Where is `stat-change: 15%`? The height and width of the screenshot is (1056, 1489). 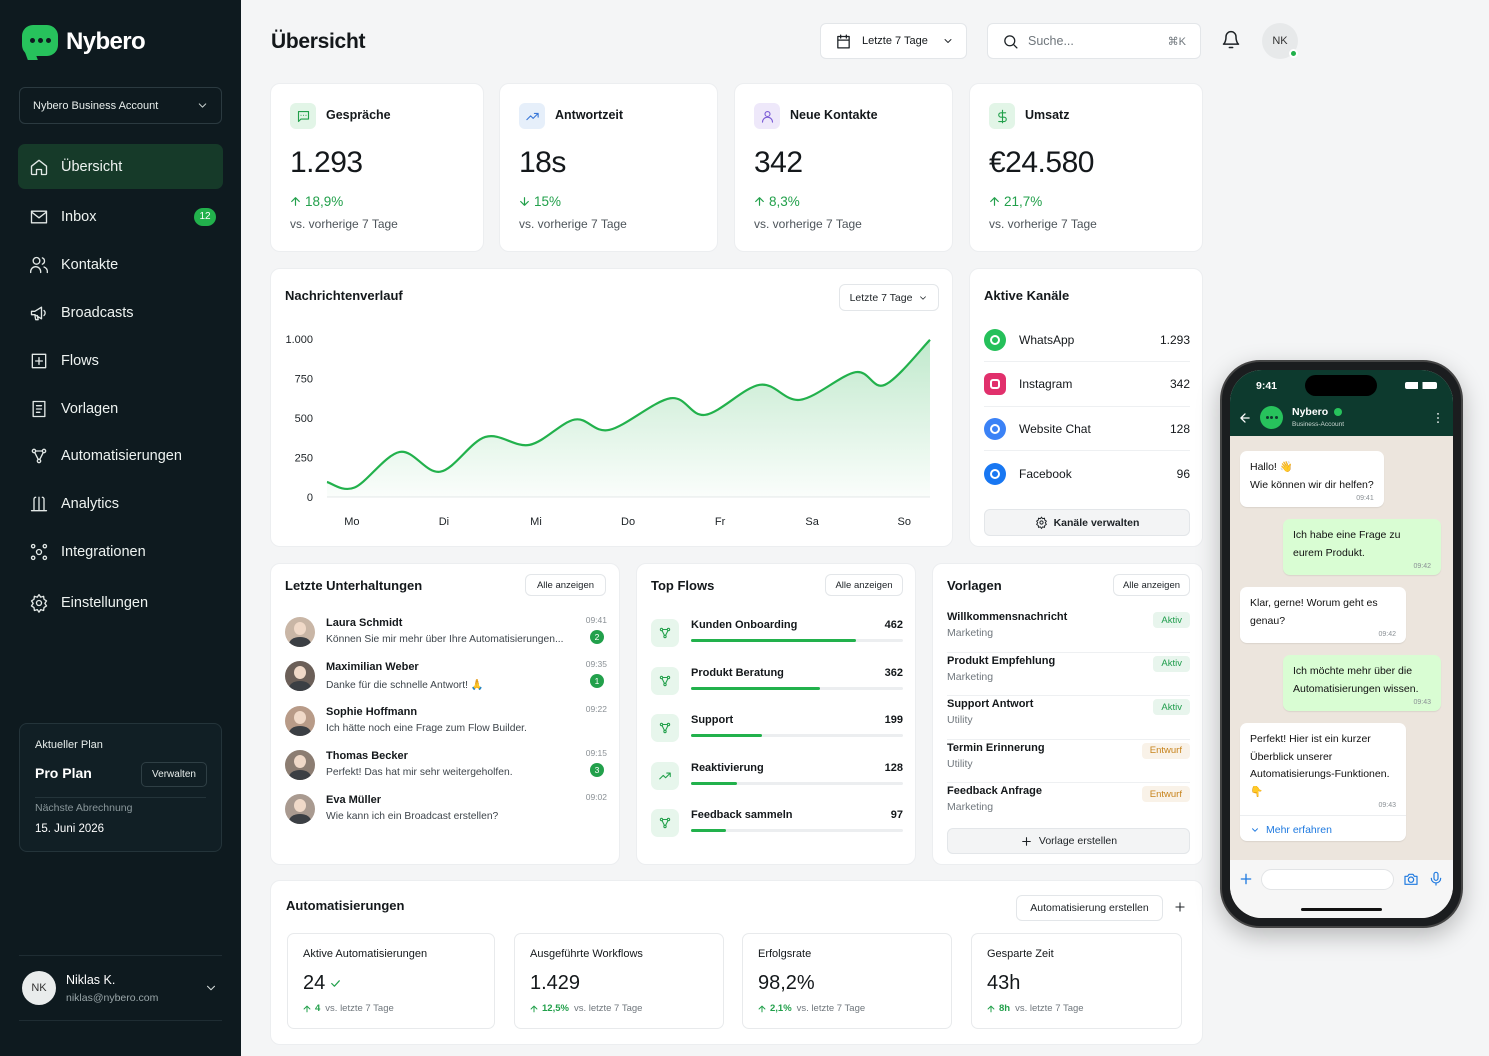
stat-change: 15% is located at coordinates (539, 201).